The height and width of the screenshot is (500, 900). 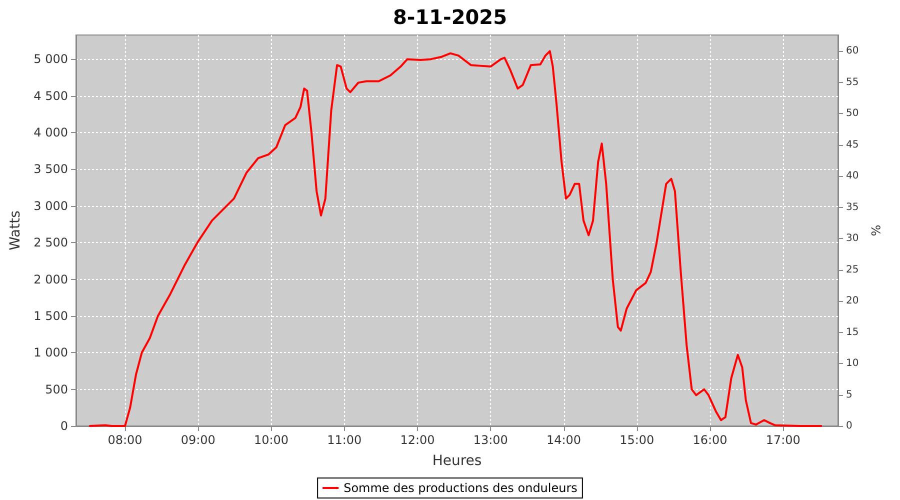 What do you see at coordinates (852, 270) in the screenshot?
I see `y2-tick-label: 25` at bounding box center [852, 270].